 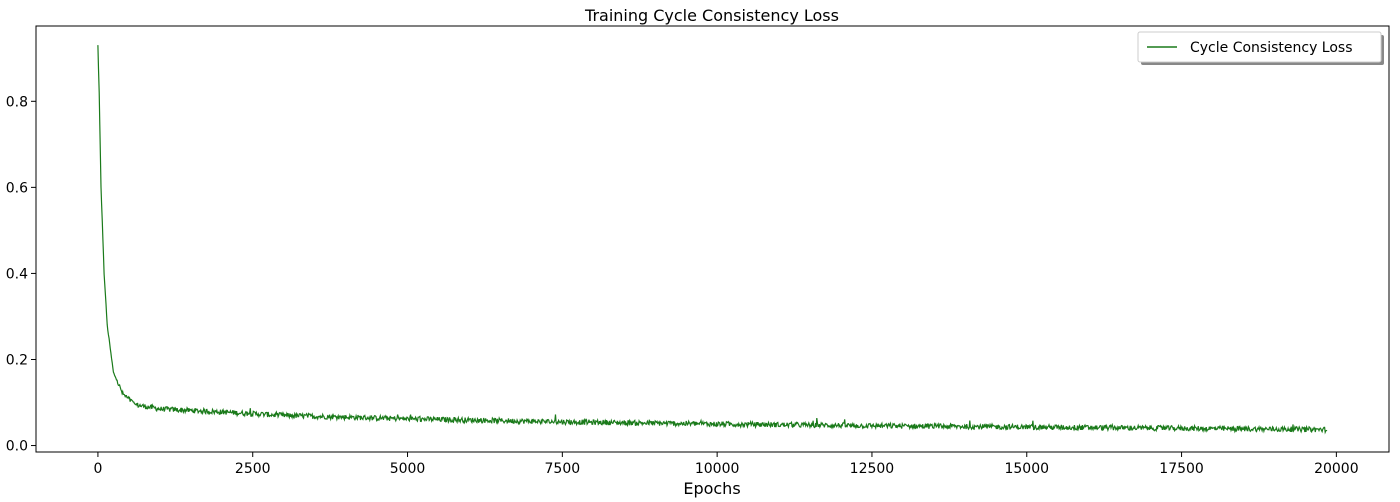 What do you see at coordinates (1181, 469) in the screenshot?
I see `x-tick-label: 17500` at bounding box center [1181, 469].